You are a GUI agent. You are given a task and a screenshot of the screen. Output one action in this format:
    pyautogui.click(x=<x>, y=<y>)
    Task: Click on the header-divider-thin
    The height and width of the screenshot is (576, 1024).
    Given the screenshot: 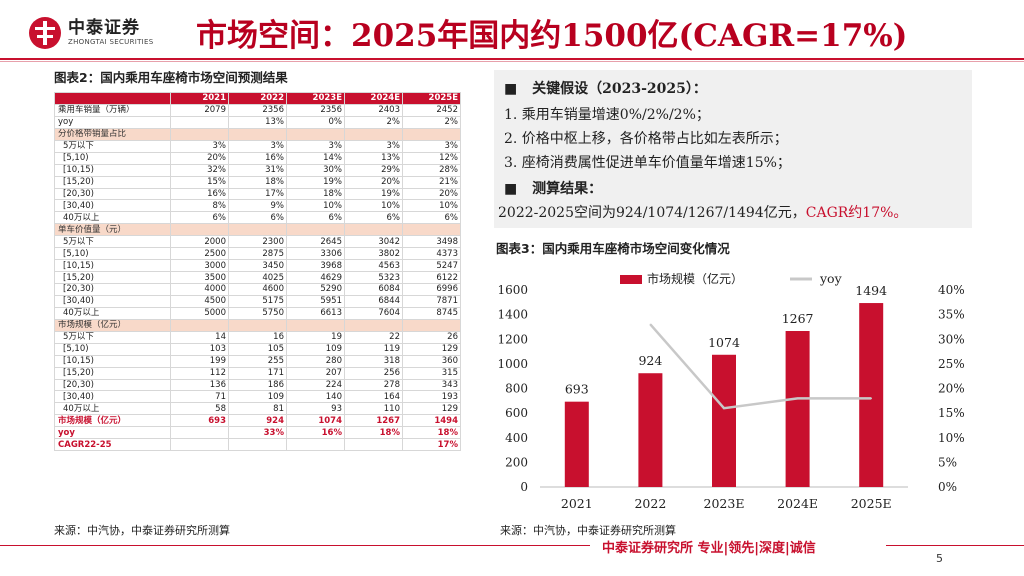 What is the action you would take?
    pyautogui.click(x=512, y=61)
    